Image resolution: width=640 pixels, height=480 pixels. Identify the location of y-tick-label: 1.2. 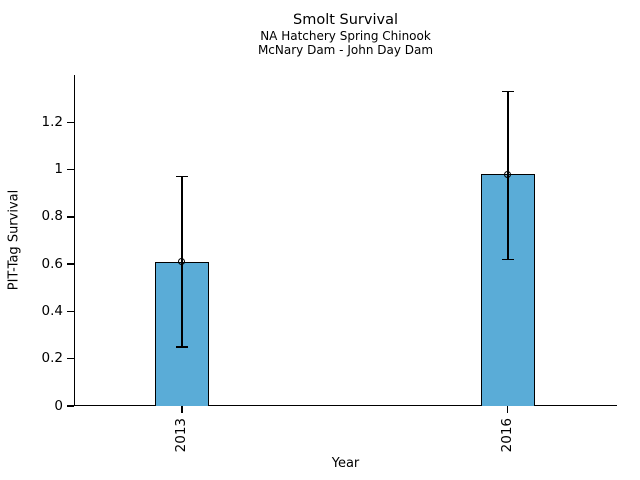
(52, 121).